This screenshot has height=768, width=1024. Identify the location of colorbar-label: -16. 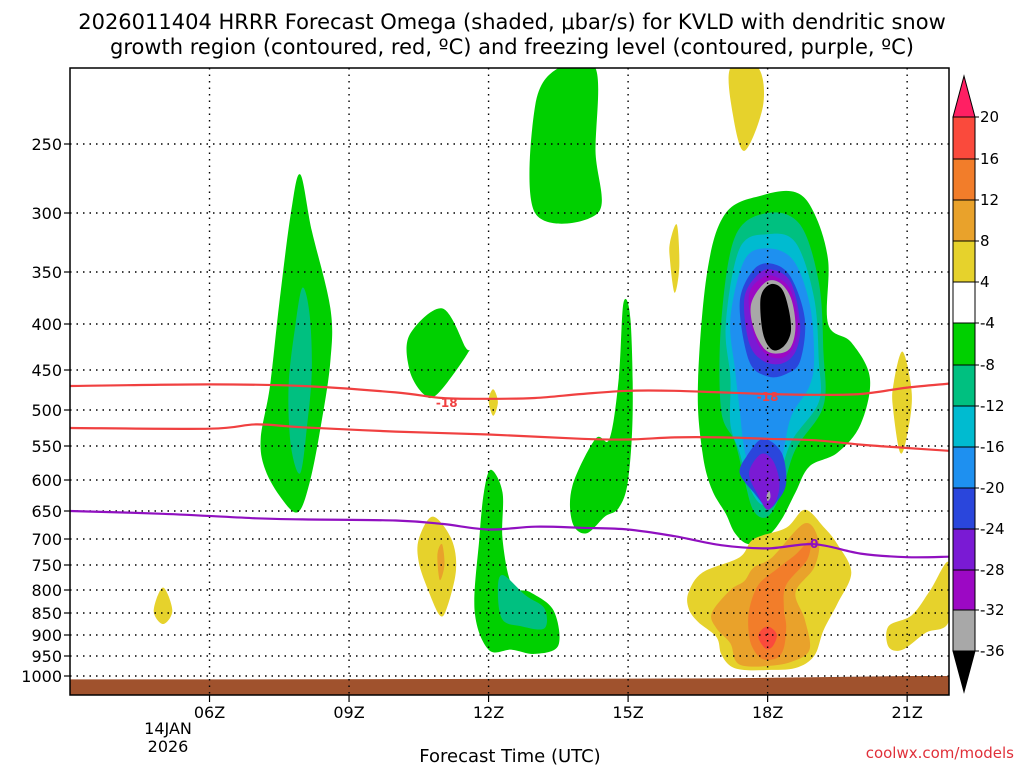
(992, 447).